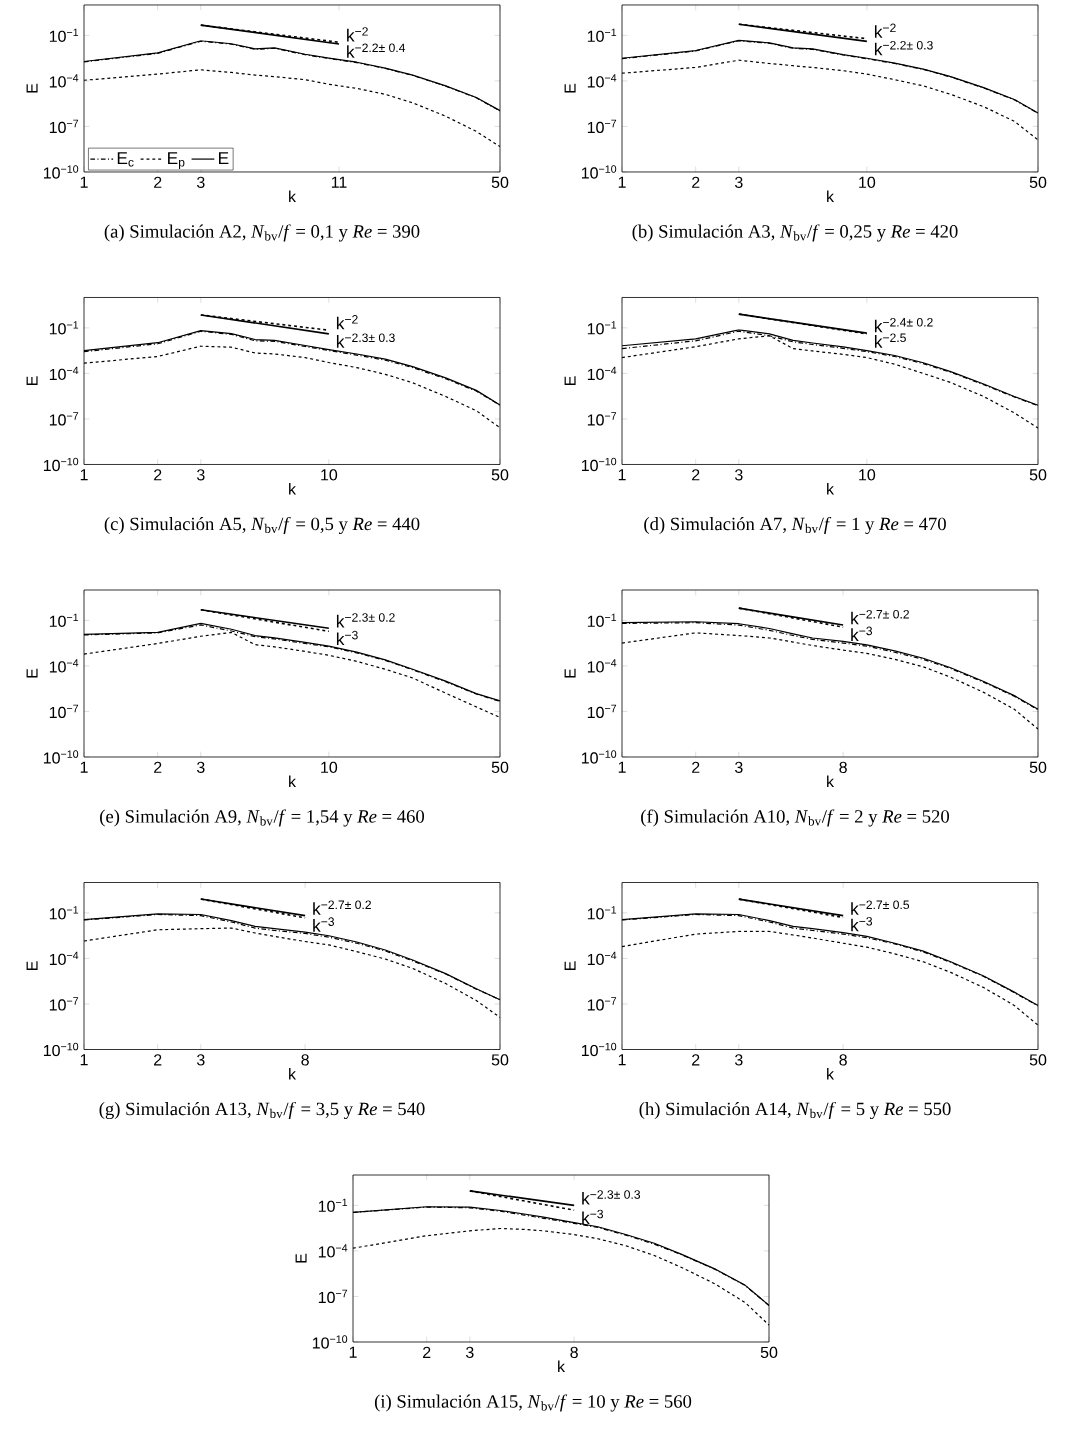  What do you see at coordinates (176, 160) in the screenshot?
I see `legend-label: E$_{p}$` at bounding box center [176, 160].